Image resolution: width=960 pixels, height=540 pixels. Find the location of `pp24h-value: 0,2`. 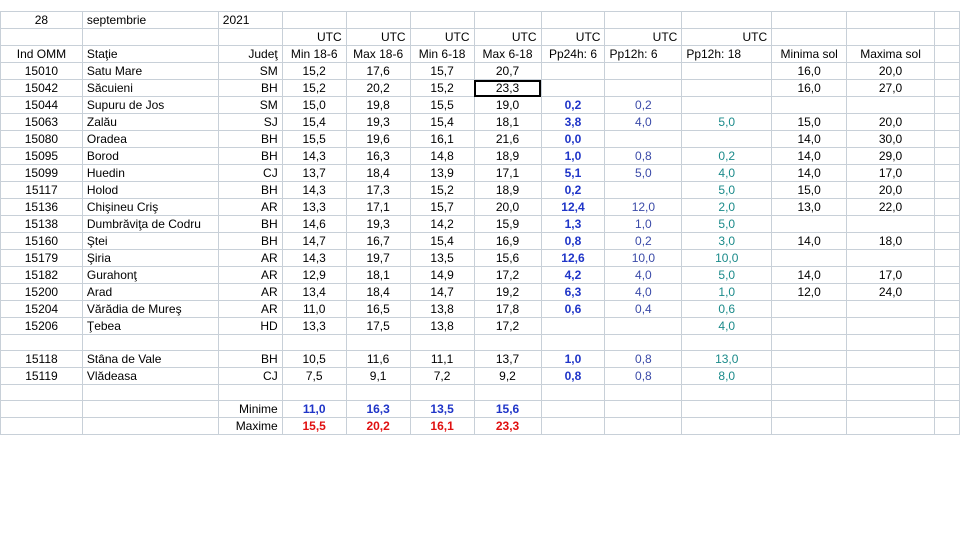

pp24h-value: 0,2 is located at coordinates (573, 190).